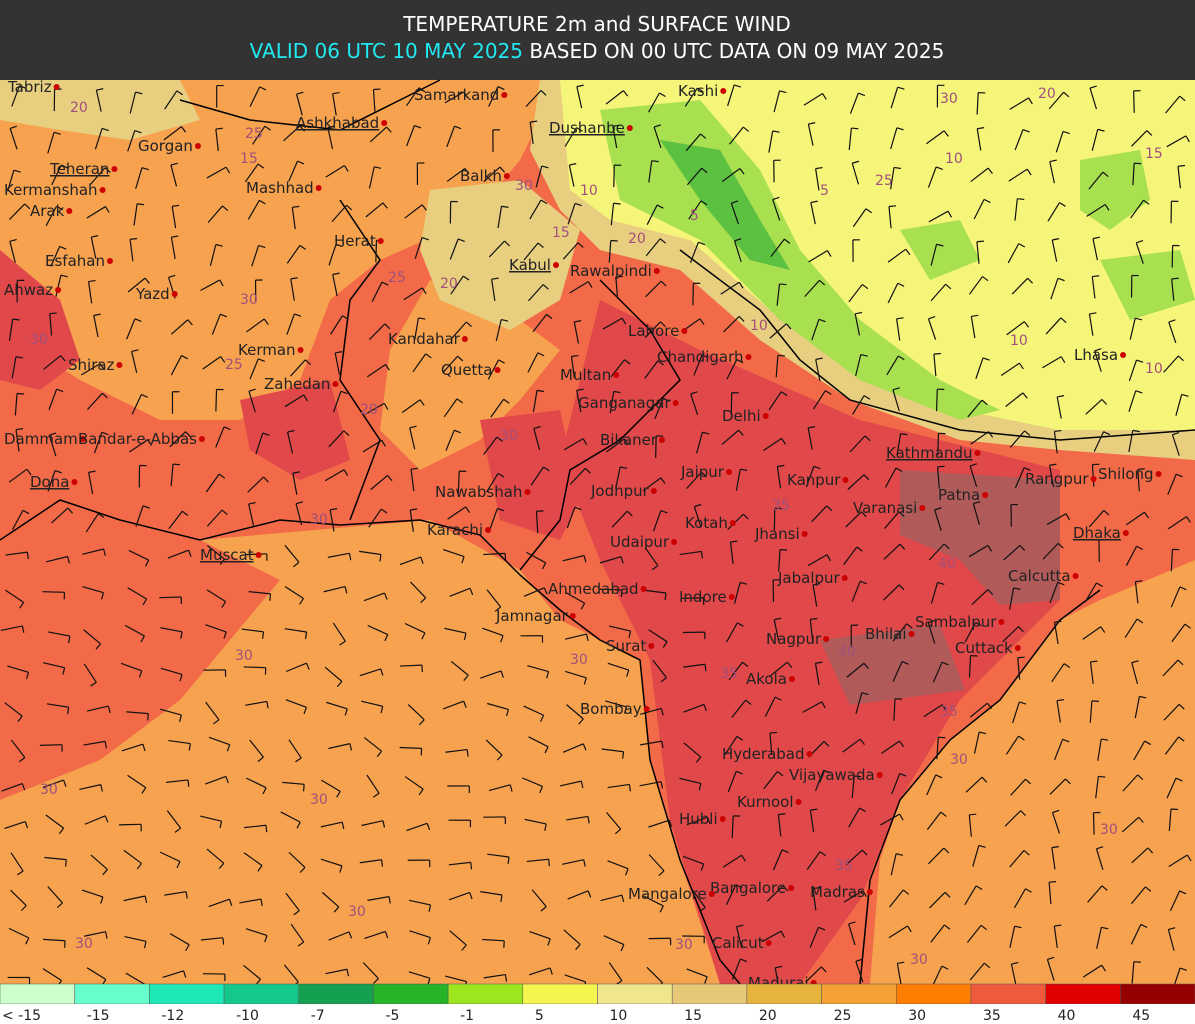  I want to click on title: TEMPERATURE 2m and SURFACE WIND, so click(596, 24).